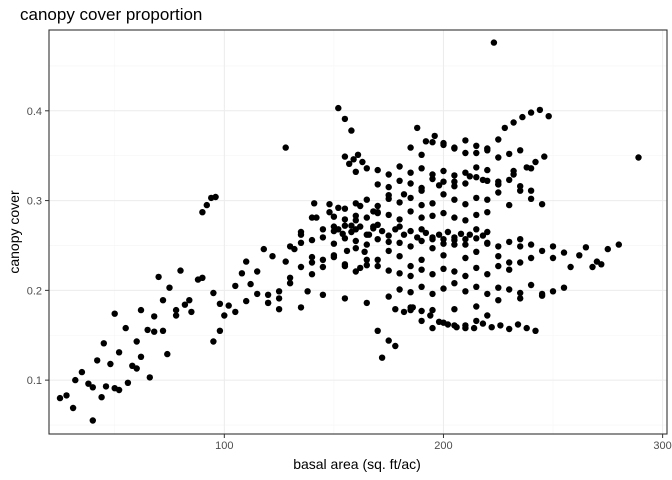 This screenshot has width=672, height=480. I want to click on x-axis: 100 200 300, so click(443, 443).